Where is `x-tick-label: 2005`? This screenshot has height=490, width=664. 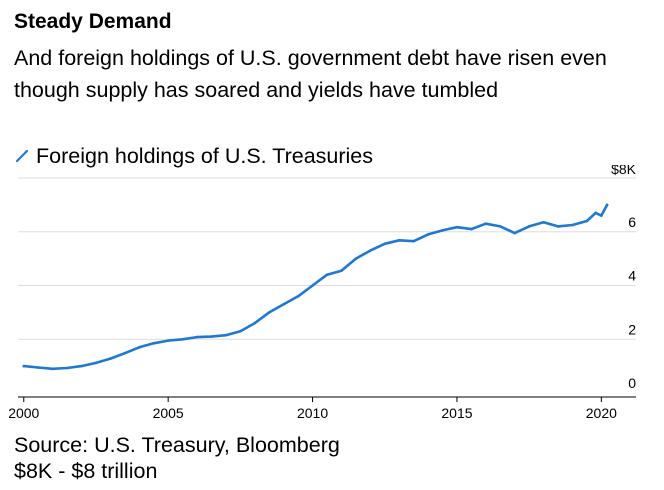 x-tick-label: 2005 is located at coordinates (168, 413).